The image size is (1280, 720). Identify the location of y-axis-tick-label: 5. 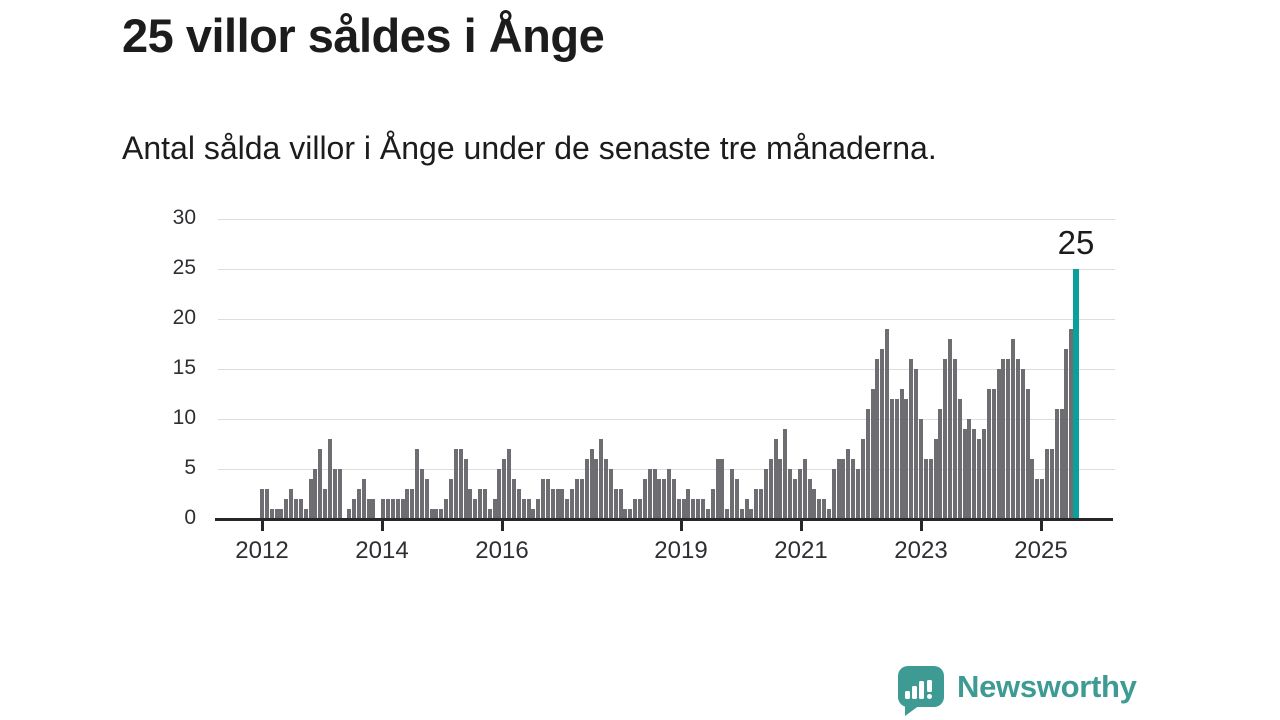
(190, 467).